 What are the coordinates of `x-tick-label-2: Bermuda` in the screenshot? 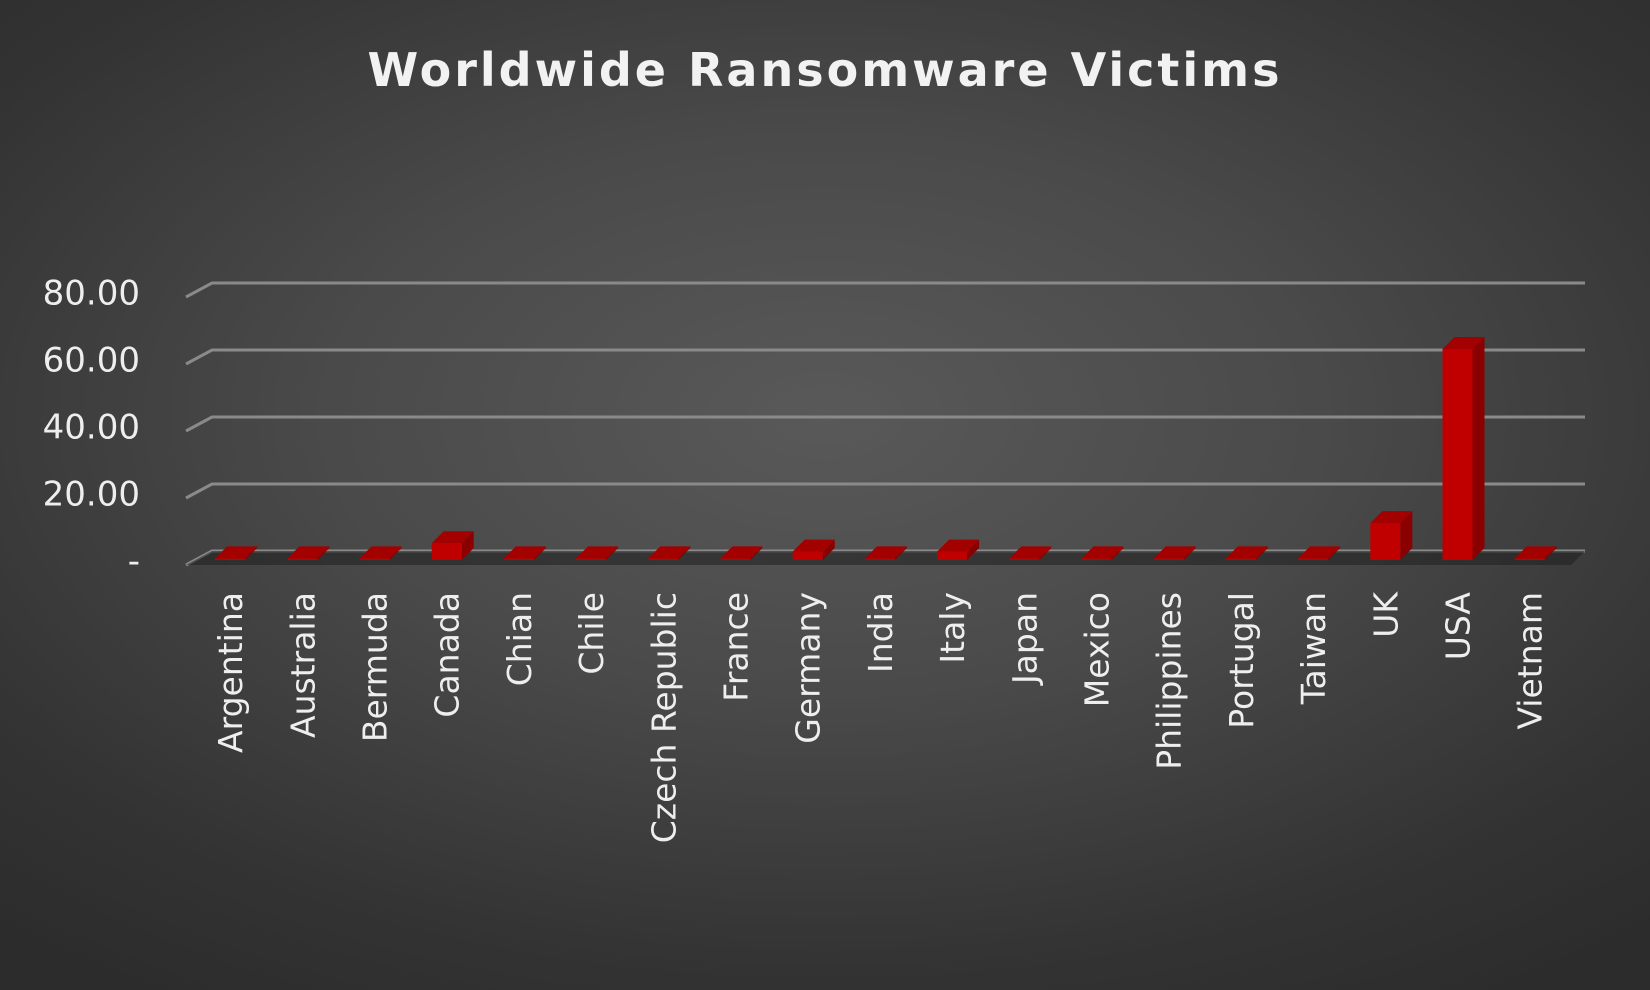 It's located at (375, 667).